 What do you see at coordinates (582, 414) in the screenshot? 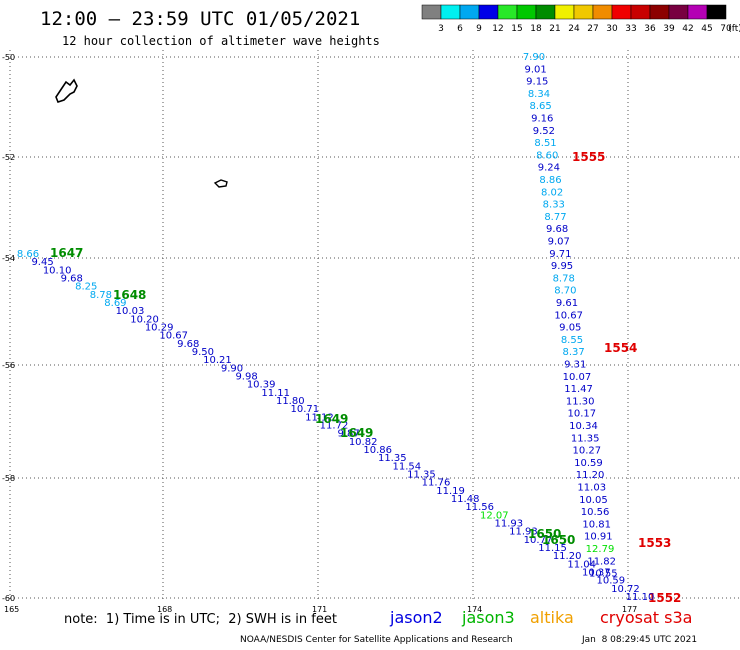
I see `wave-height-value: 10.17` at bounding box center [582, 414].